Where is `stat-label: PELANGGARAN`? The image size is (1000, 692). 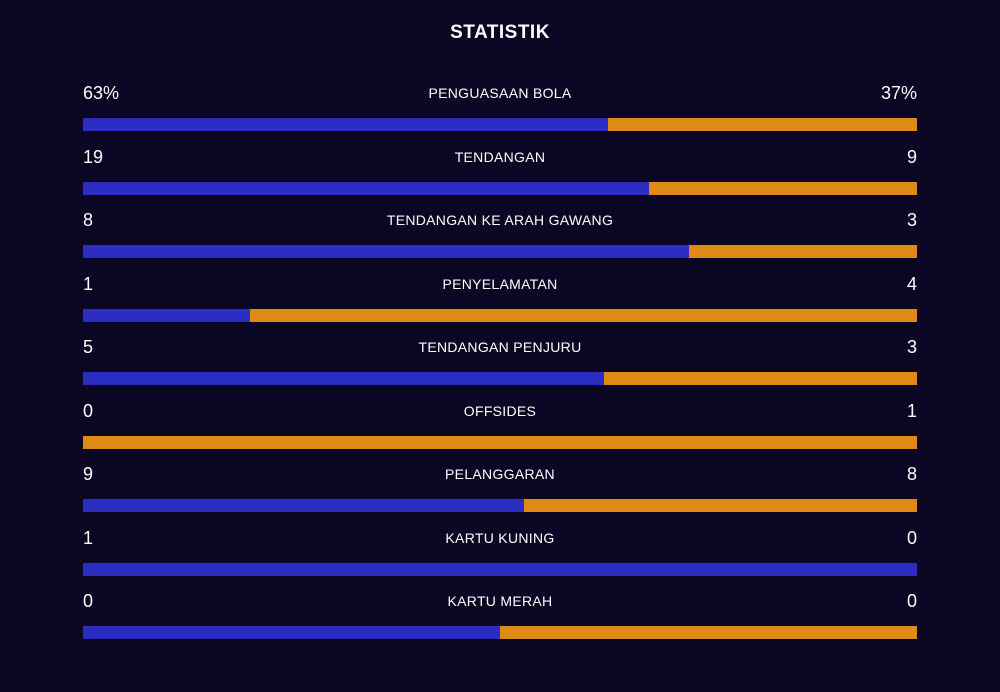
stat-label: PELANGGARAN is located at coordinates (500, 474).